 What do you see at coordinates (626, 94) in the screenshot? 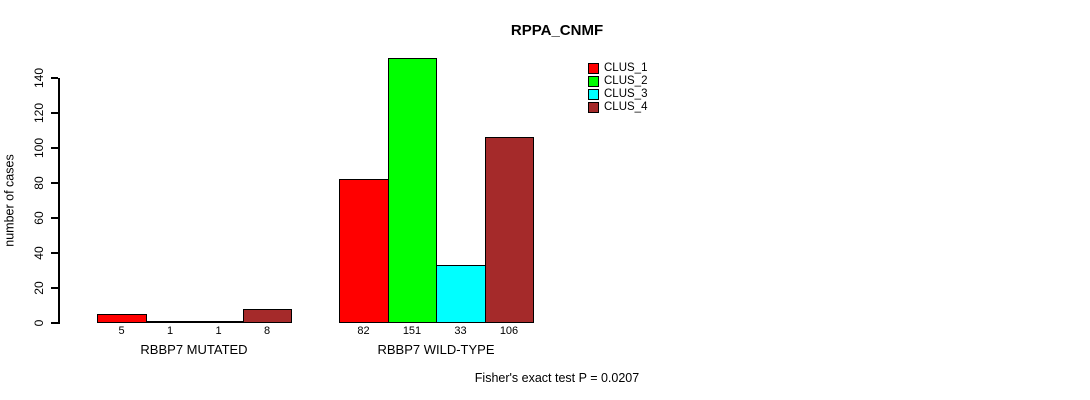
I see `legend-label: CLUS_3` at bounding box center [626, 94].